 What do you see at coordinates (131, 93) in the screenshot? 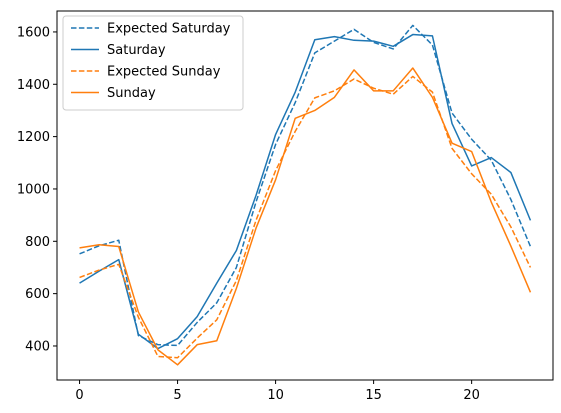
I see `legend-label-3: Sunday` at bounding box center [131, 93].